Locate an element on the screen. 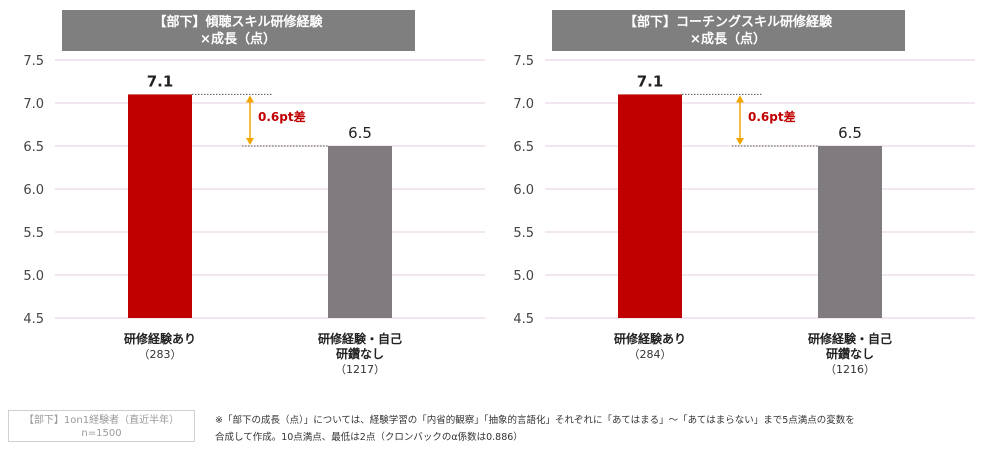 This screenshot has width=1000, height=450. chart-title-line: 【部下】コーチングスキル研修経験 is located at coordinates (728, 22).